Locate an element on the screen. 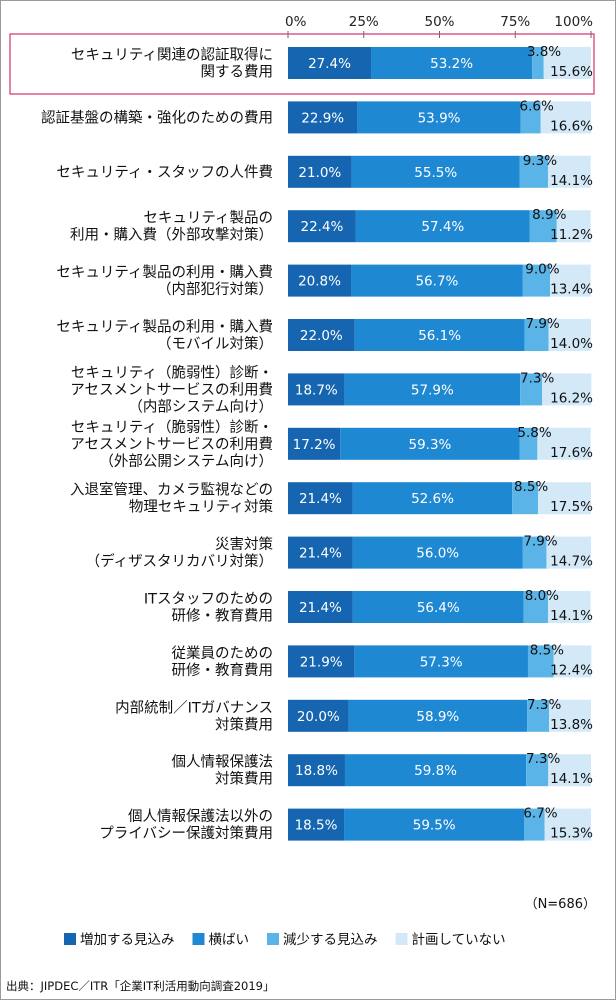  category-label: 内部統制／ITガバナンス is located at coordinates (194, 707).